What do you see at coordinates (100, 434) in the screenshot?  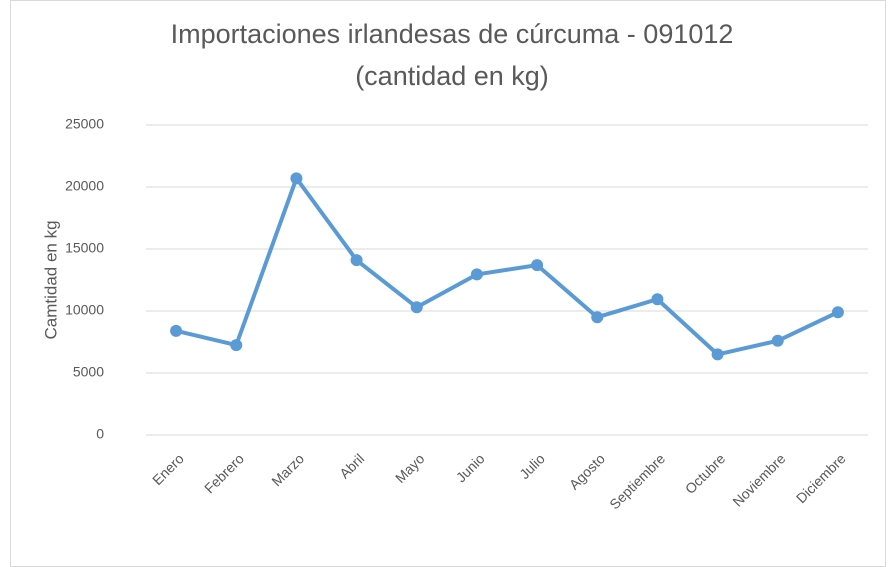 I see `y-tick-label: 0` at bounding box center [100, 434].